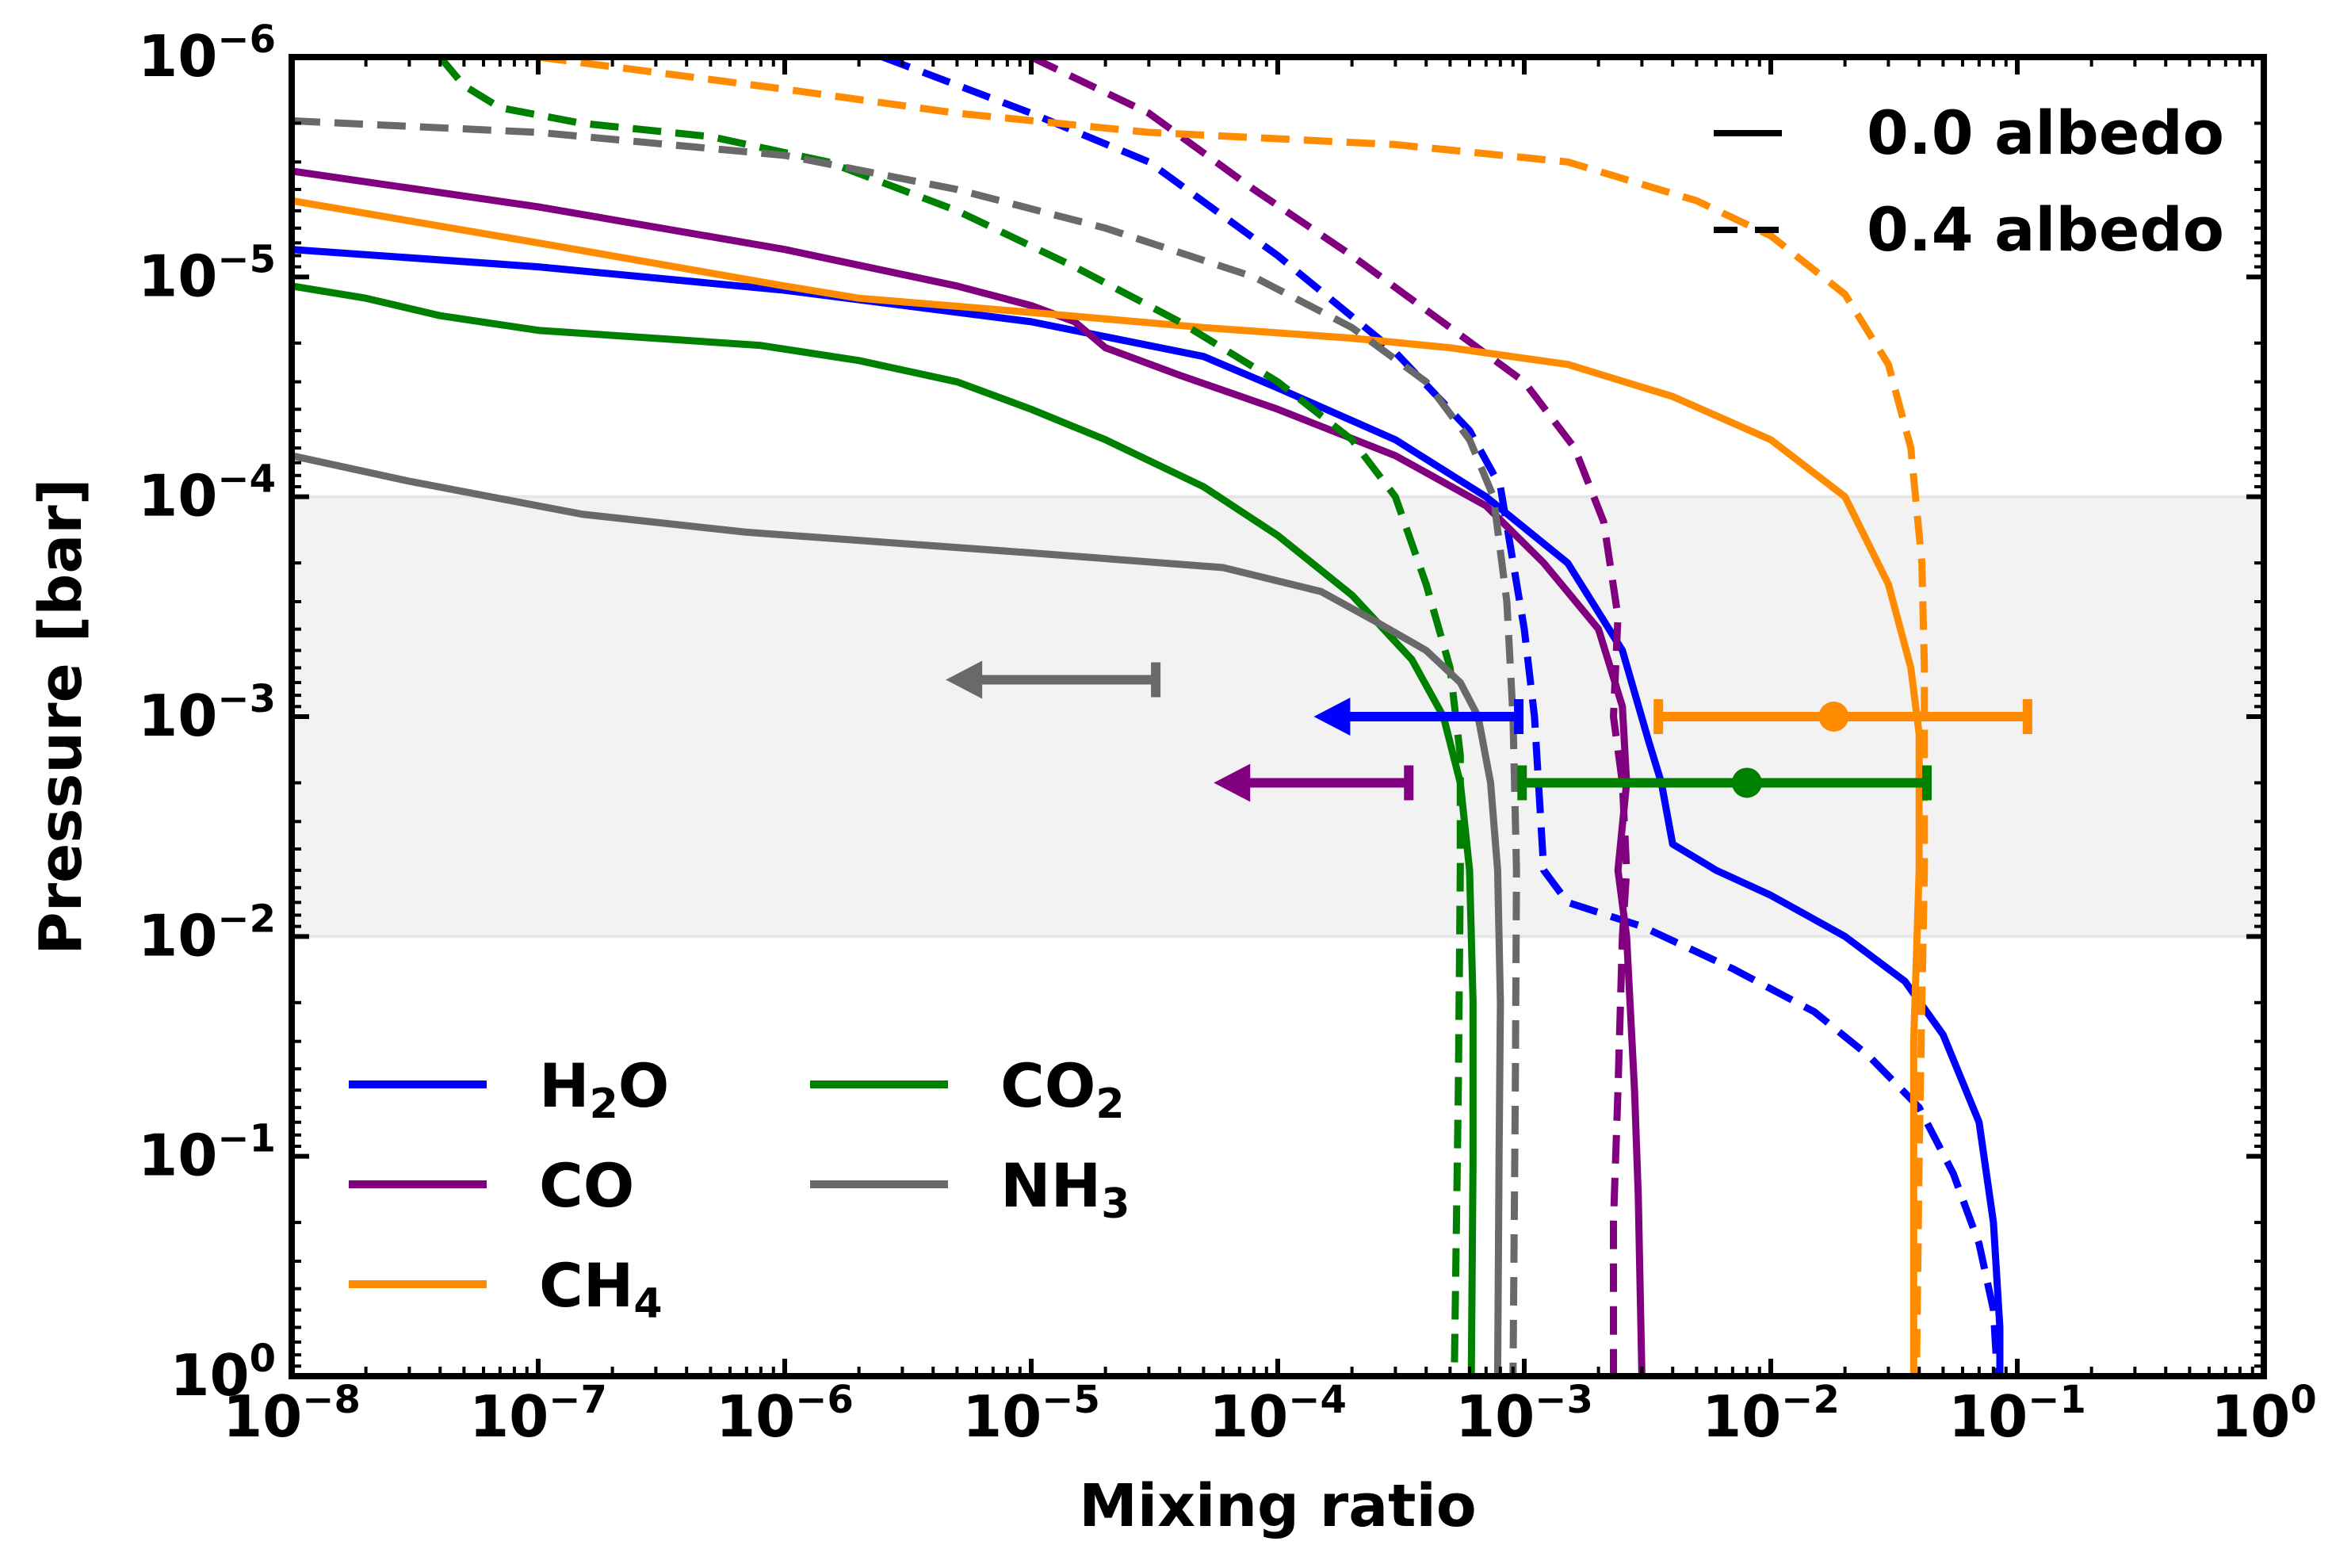 This screenshot has width=2351, height=1568. Describe the element at coordinates (586, 1186) in the screenshot. I see `legend-label-co: CO` at that location.